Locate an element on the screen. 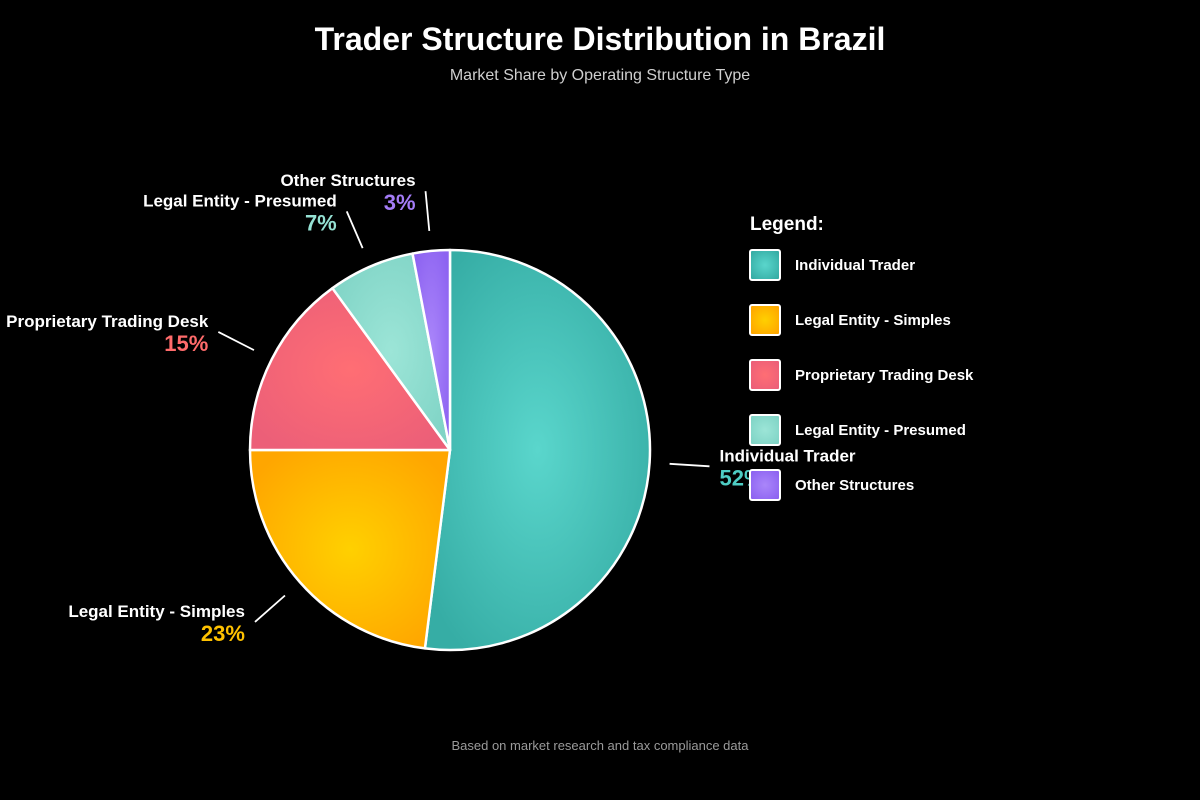 The image size is (1200, 800). slice-label-individual-trader: Individual Trader is located at coordinates (787, 455).